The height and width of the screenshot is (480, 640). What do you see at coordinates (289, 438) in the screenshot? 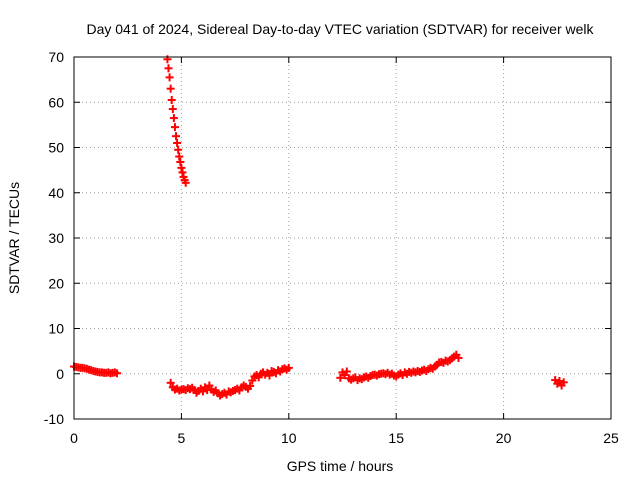
I see `x-tick-label: 10` at bounding box center [289, 438].